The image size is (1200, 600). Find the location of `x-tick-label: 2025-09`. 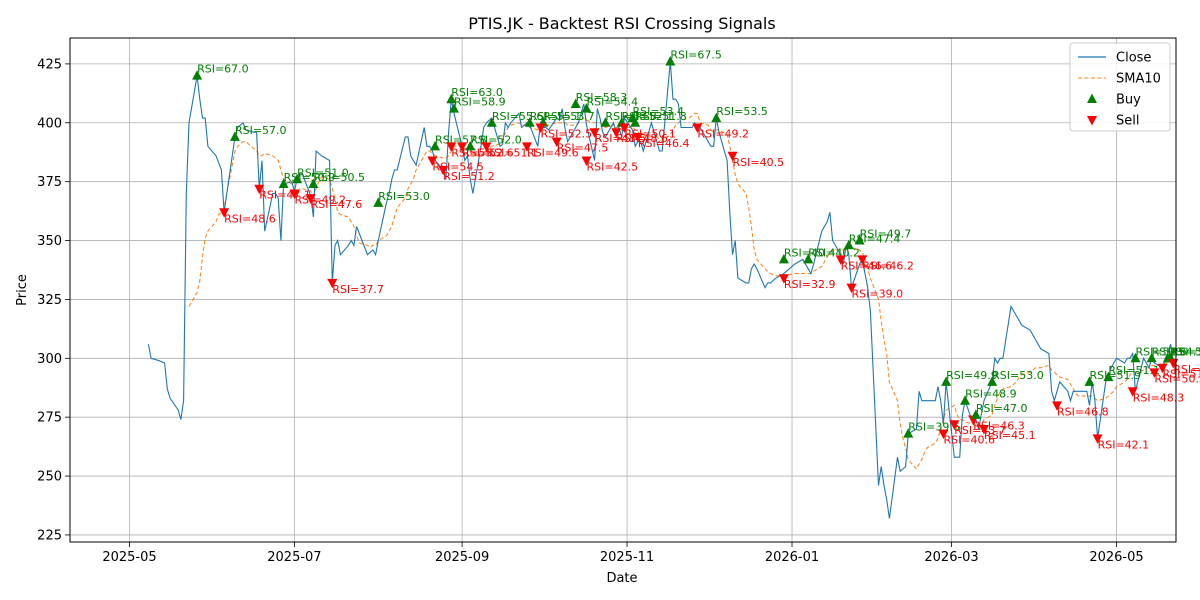

x-tick-label: 2025-09 is located at coordinates (462, 557).